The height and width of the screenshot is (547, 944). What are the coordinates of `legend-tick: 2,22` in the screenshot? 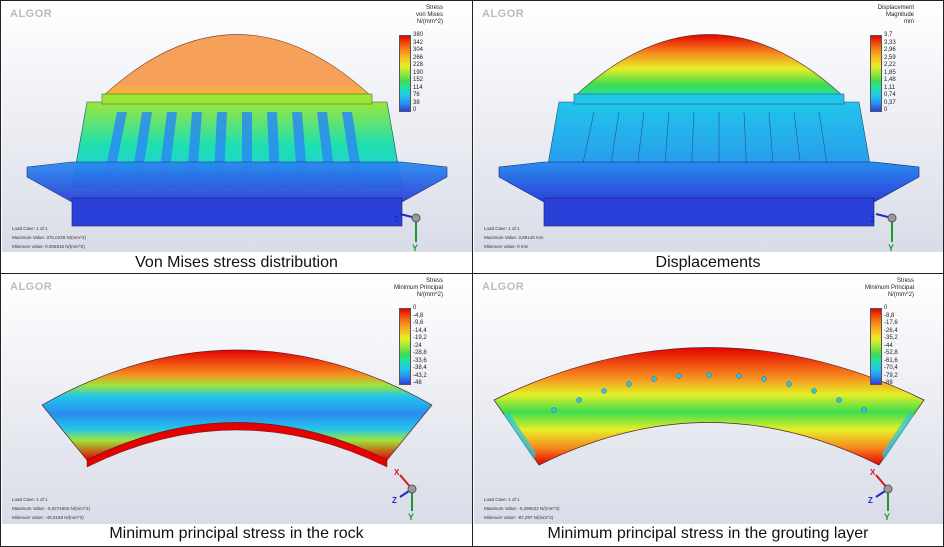 It's located at (890, 65).